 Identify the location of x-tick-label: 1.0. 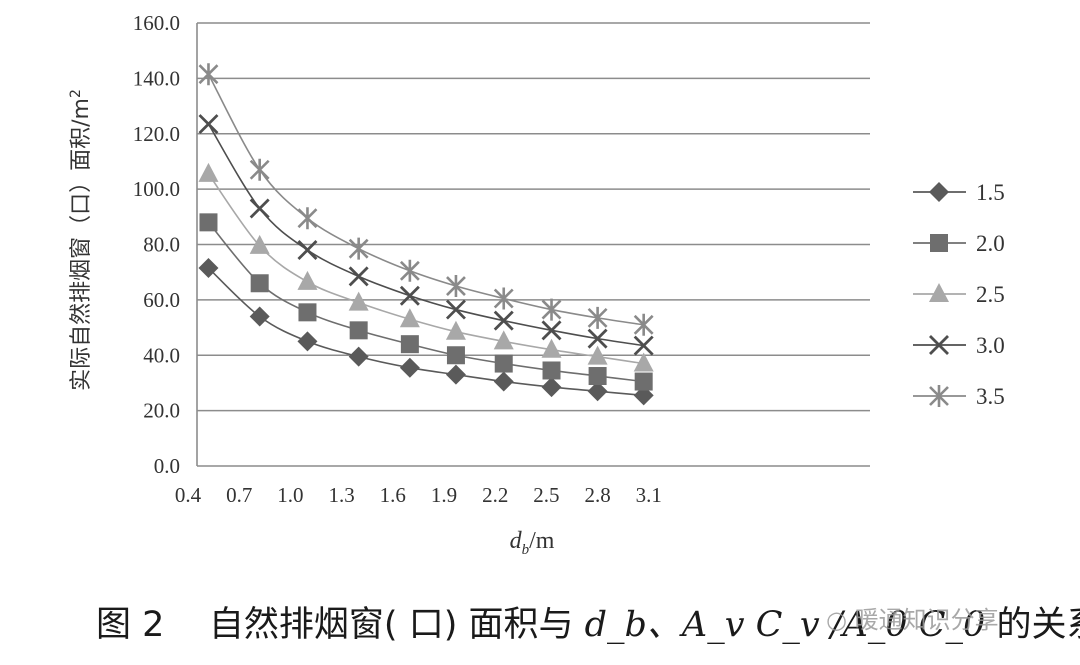
(290, 495).